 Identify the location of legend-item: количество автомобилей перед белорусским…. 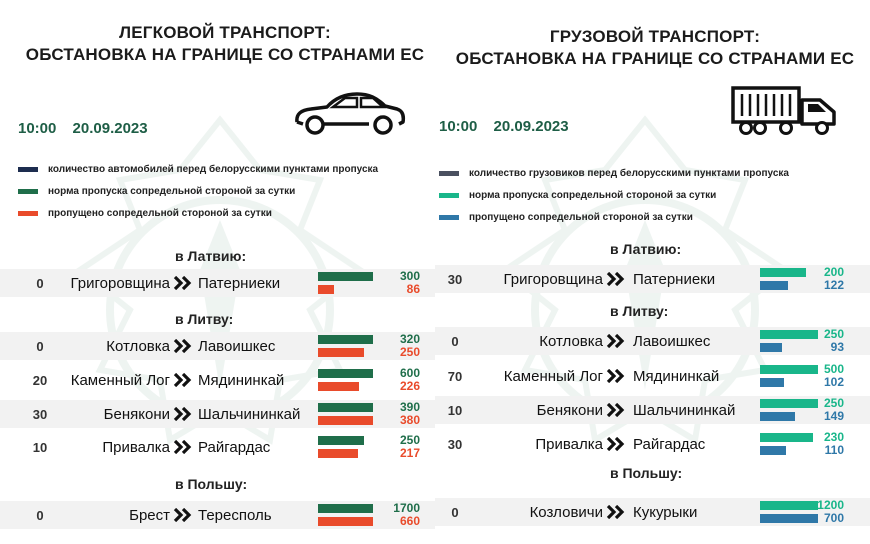
(198, 169).